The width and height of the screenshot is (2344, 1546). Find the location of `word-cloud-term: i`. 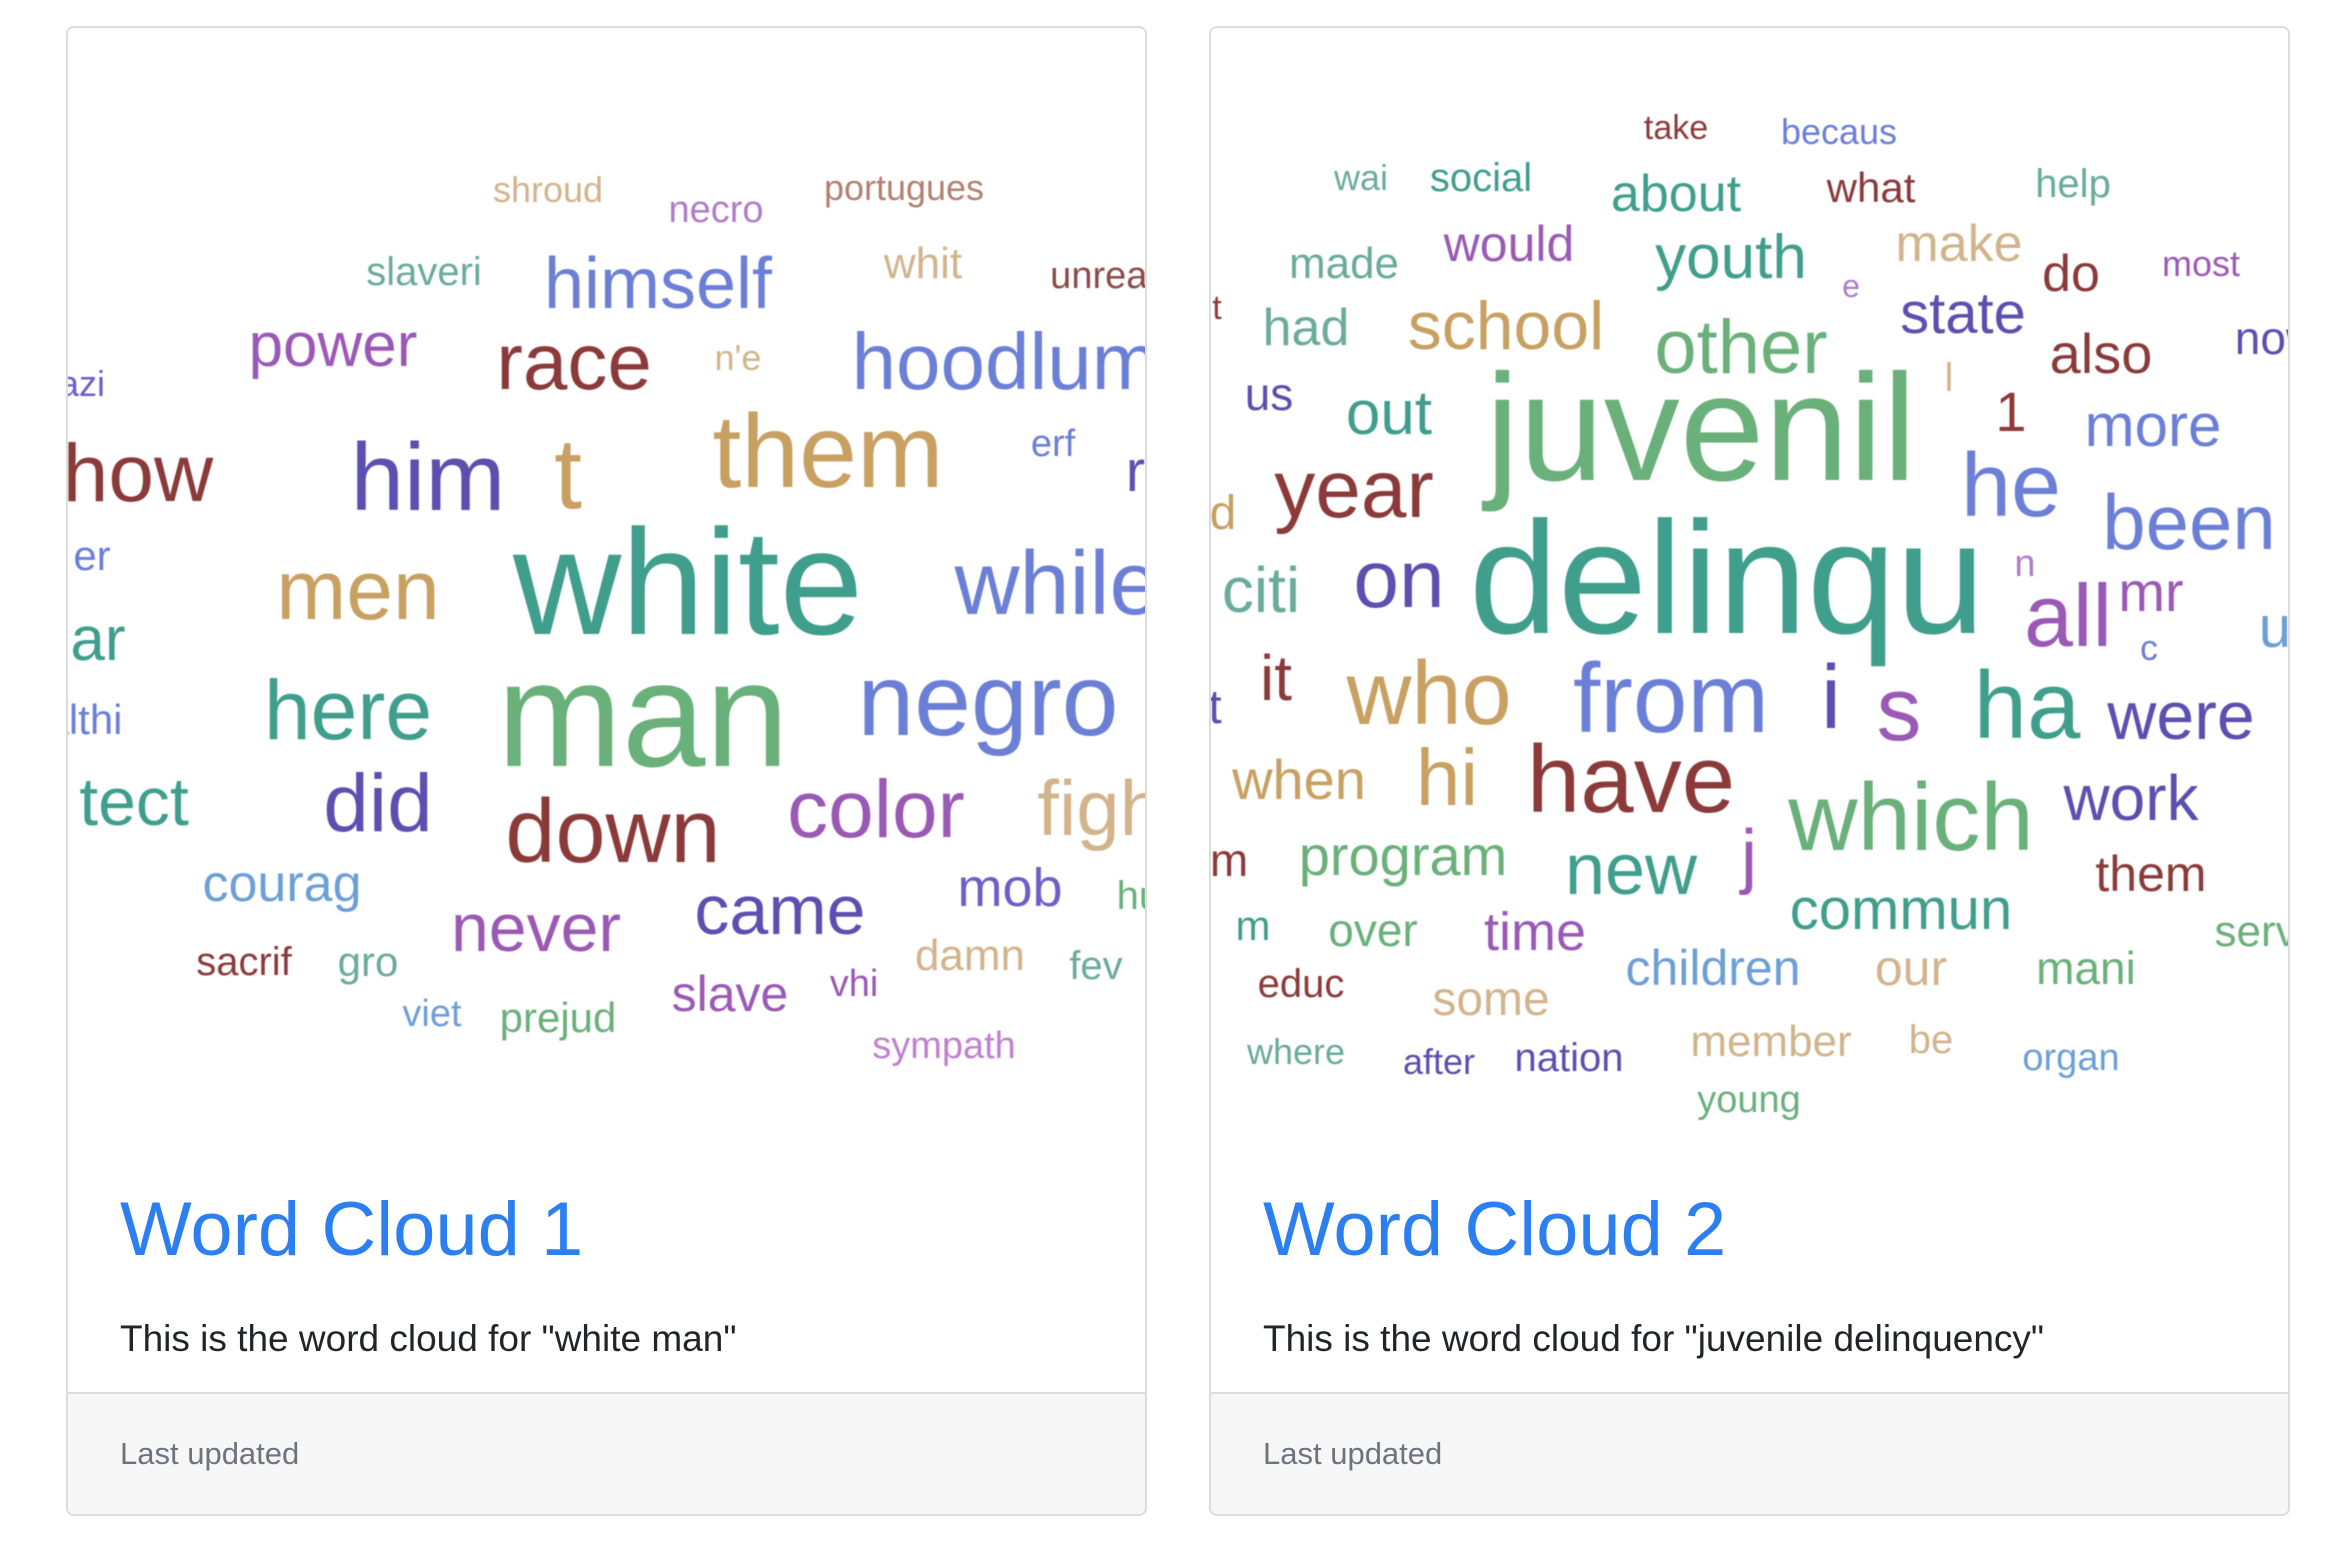

word-cloud-term: i is located at coordinates (1831, 698).